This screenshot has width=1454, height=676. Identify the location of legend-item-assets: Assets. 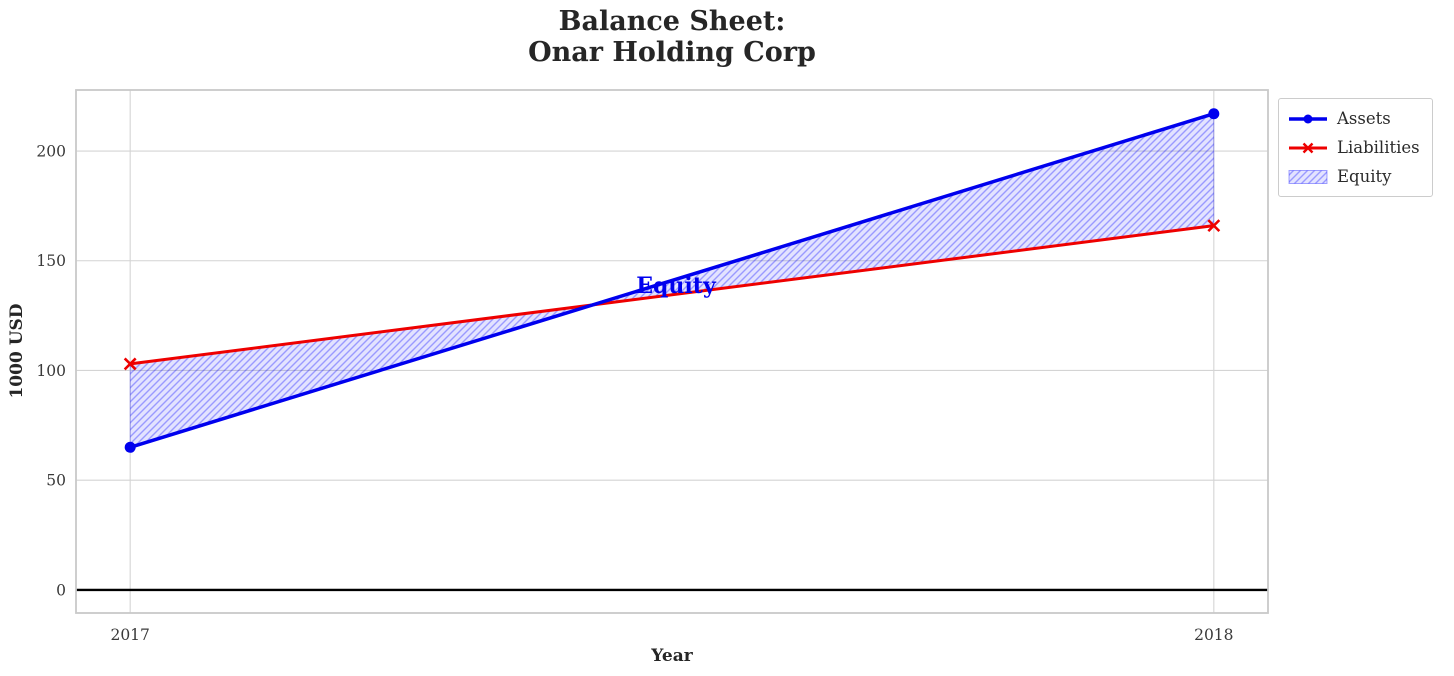
(1354, 118).